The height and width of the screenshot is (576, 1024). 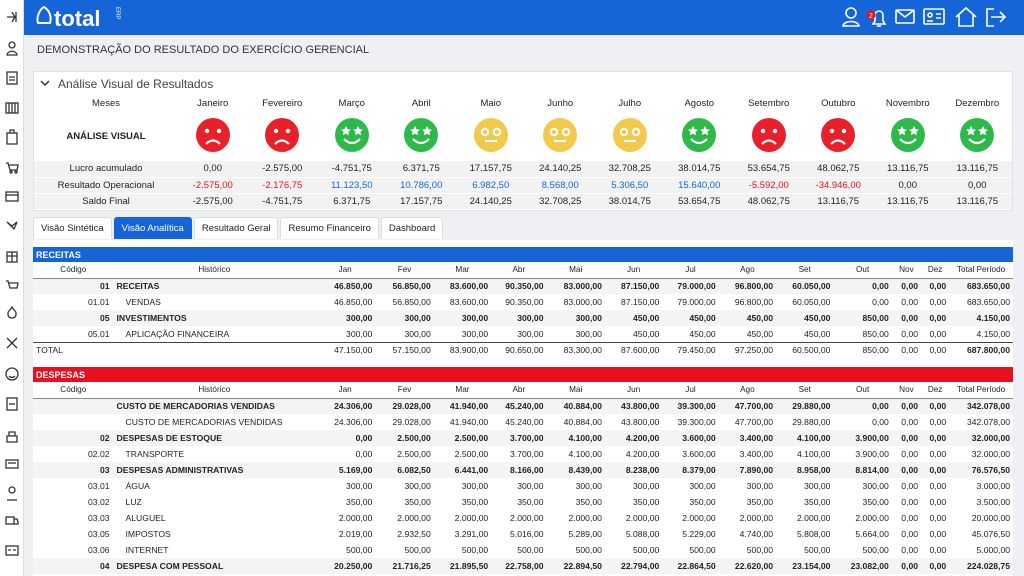 I want to click on amount: 96.800,00, so click(x=747, y=286).